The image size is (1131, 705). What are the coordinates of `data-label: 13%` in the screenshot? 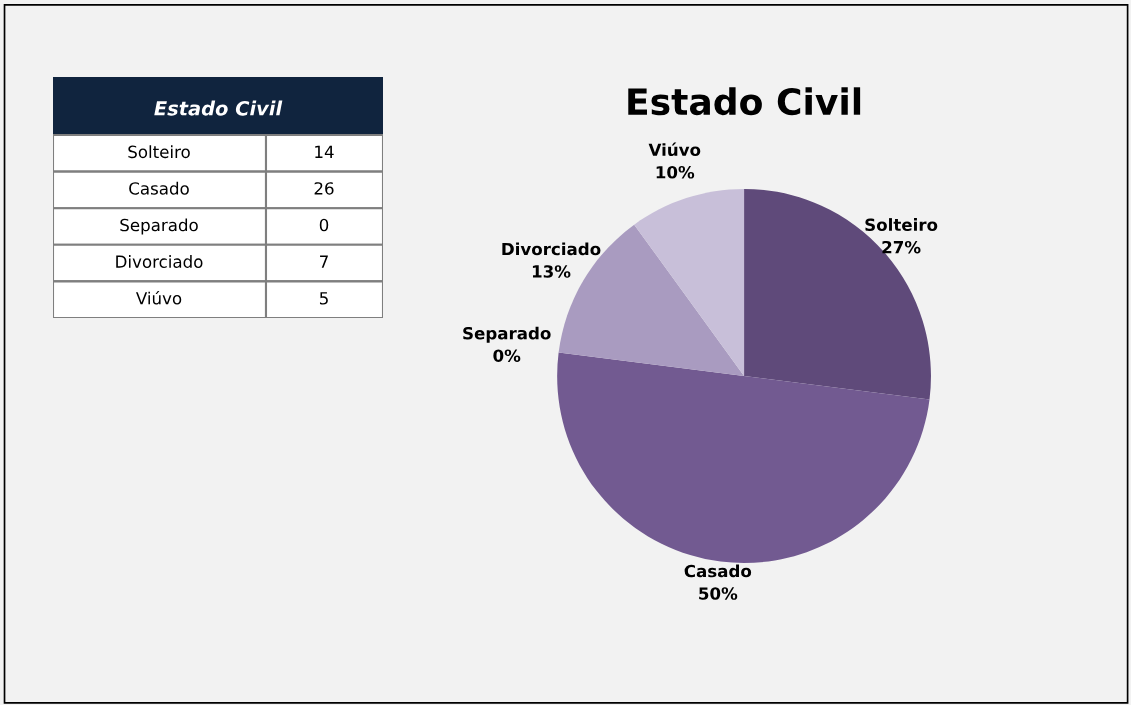 It's located at (551, 271).